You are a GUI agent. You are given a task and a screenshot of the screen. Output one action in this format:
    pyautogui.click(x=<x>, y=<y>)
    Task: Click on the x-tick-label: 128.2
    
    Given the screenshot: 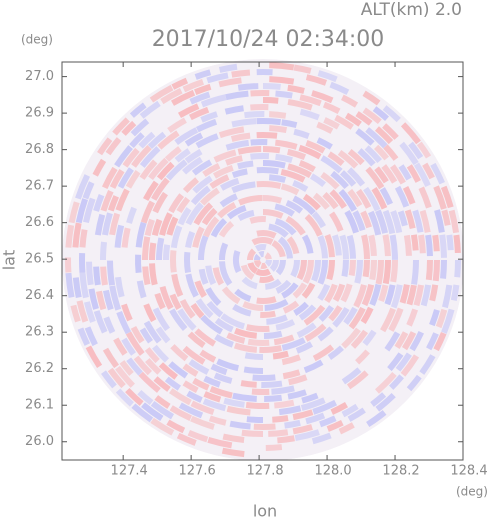 What is the action you would take?
    pyautogui.click(x=400, y=471)
    